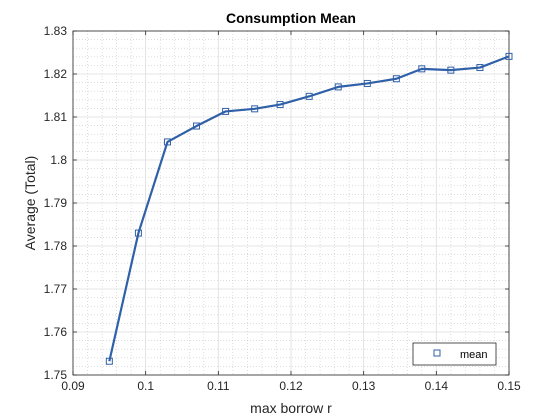 The image size is (560, 420). Describe the element at coordinates (291, 18) in the screenshot. I see `chart-title: Consumption Mean` at that location.